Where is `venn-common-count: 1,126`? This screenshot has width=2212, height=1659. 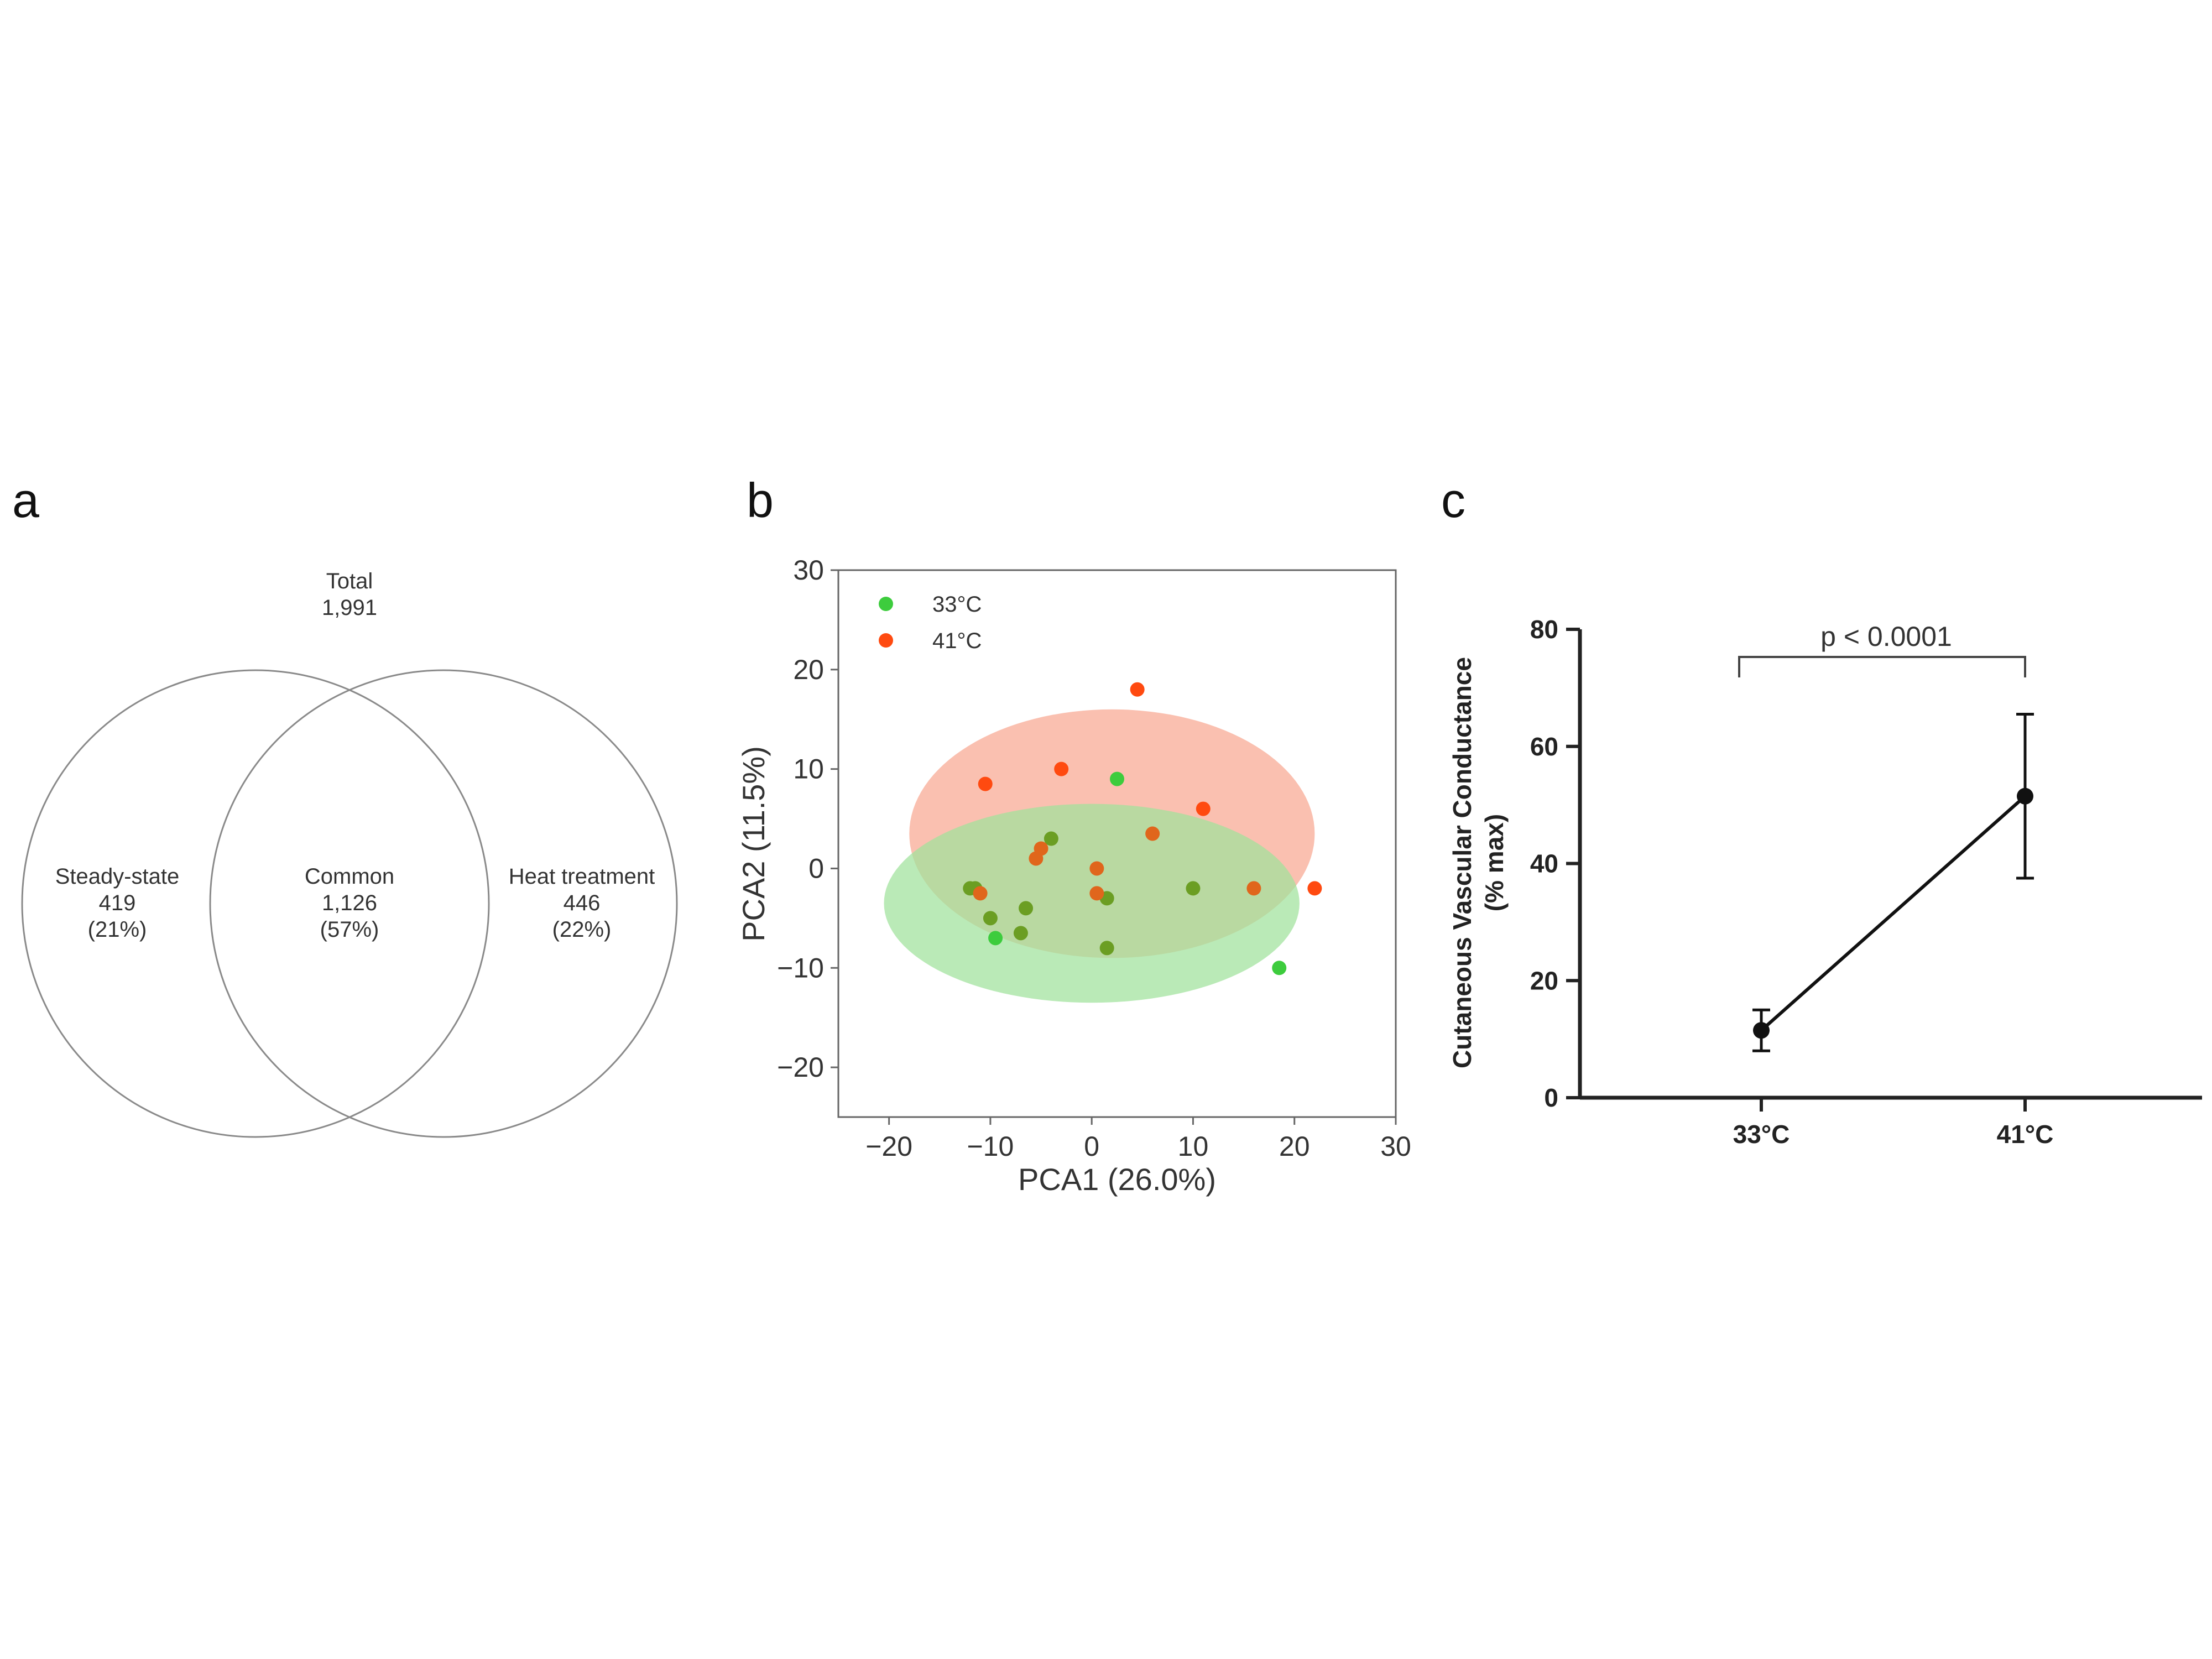
venn-common-count: 1,126 is located at coordinates (349, 903).